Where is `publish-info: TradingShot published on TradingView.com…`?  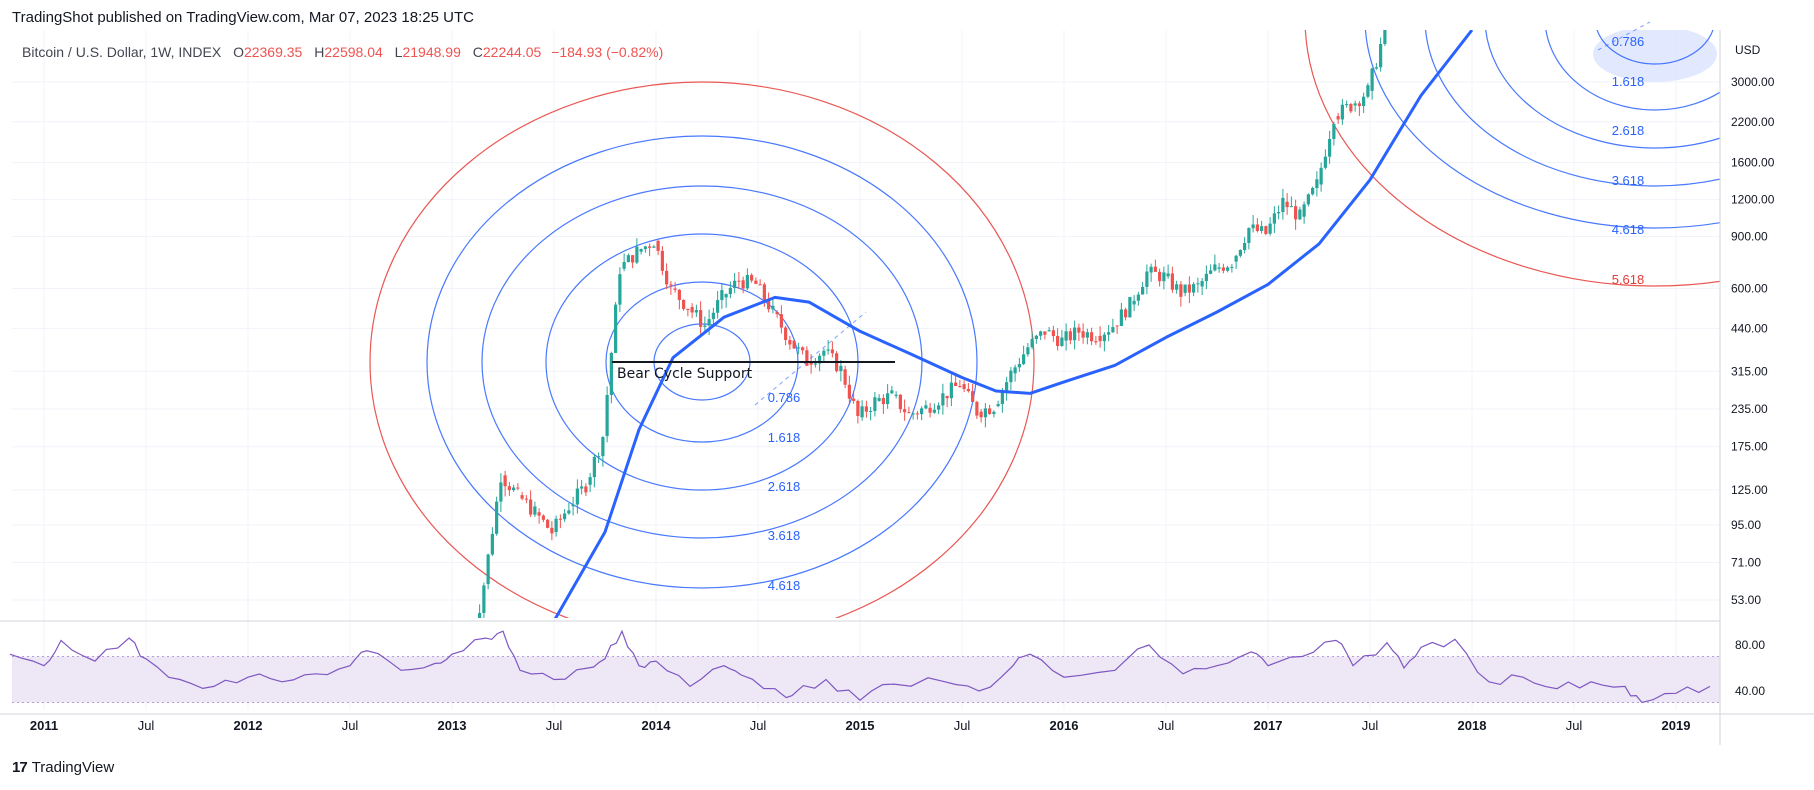
publish-info: TradingShot published on TradingView.com… is located at coordinates (243, 17).